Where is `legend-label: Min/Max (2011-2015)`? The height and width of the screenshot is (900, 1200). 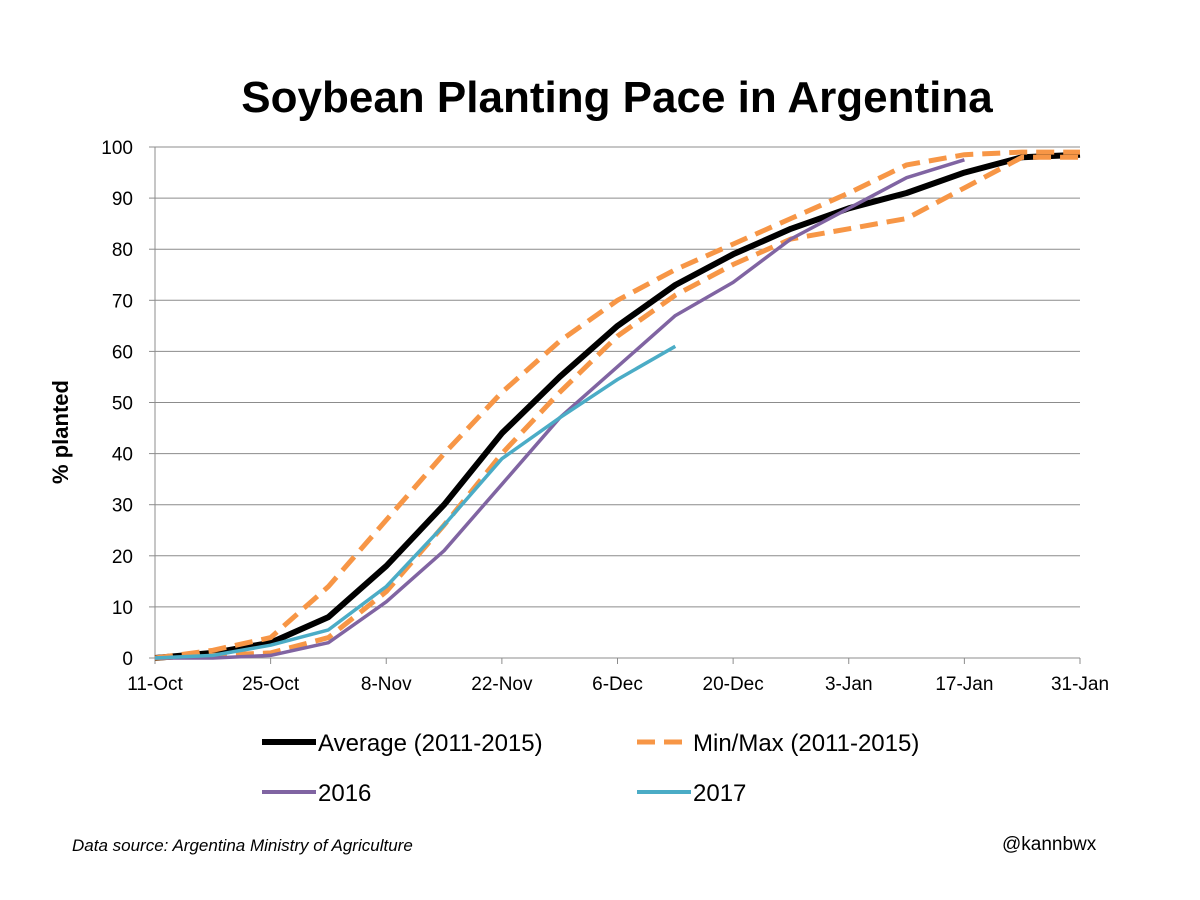 legend-label: Min/Max (2011-2015) is located at coordinates (806, 743).